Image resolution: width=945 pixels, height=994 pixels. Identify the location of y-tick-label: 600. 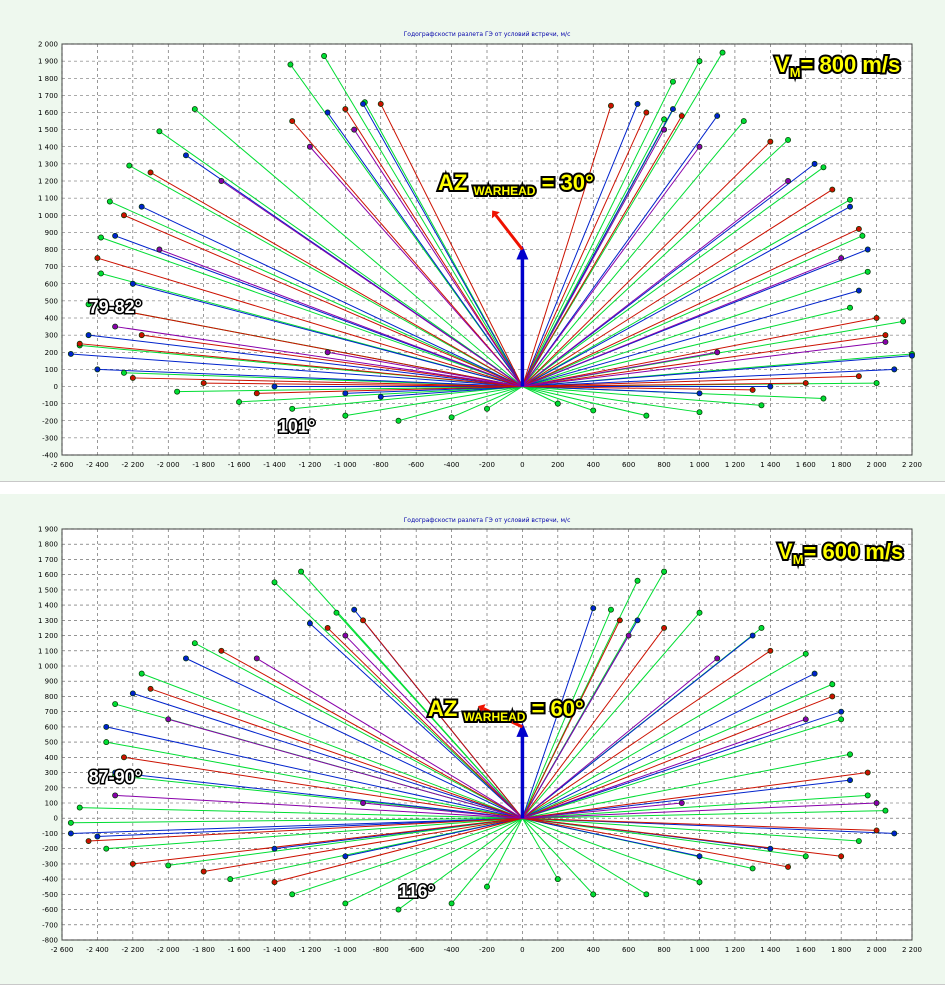
(51, 727).